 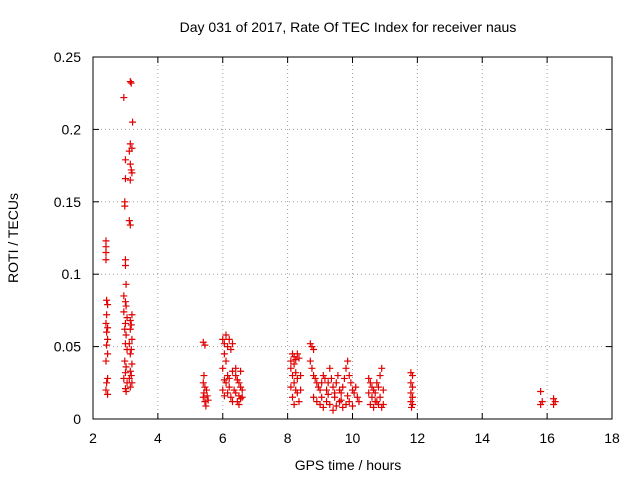 What do you see at coordinates (67, 57) in the screenshot?
I see `y-tick-label: 0.25` at bounding box center [67, 57].